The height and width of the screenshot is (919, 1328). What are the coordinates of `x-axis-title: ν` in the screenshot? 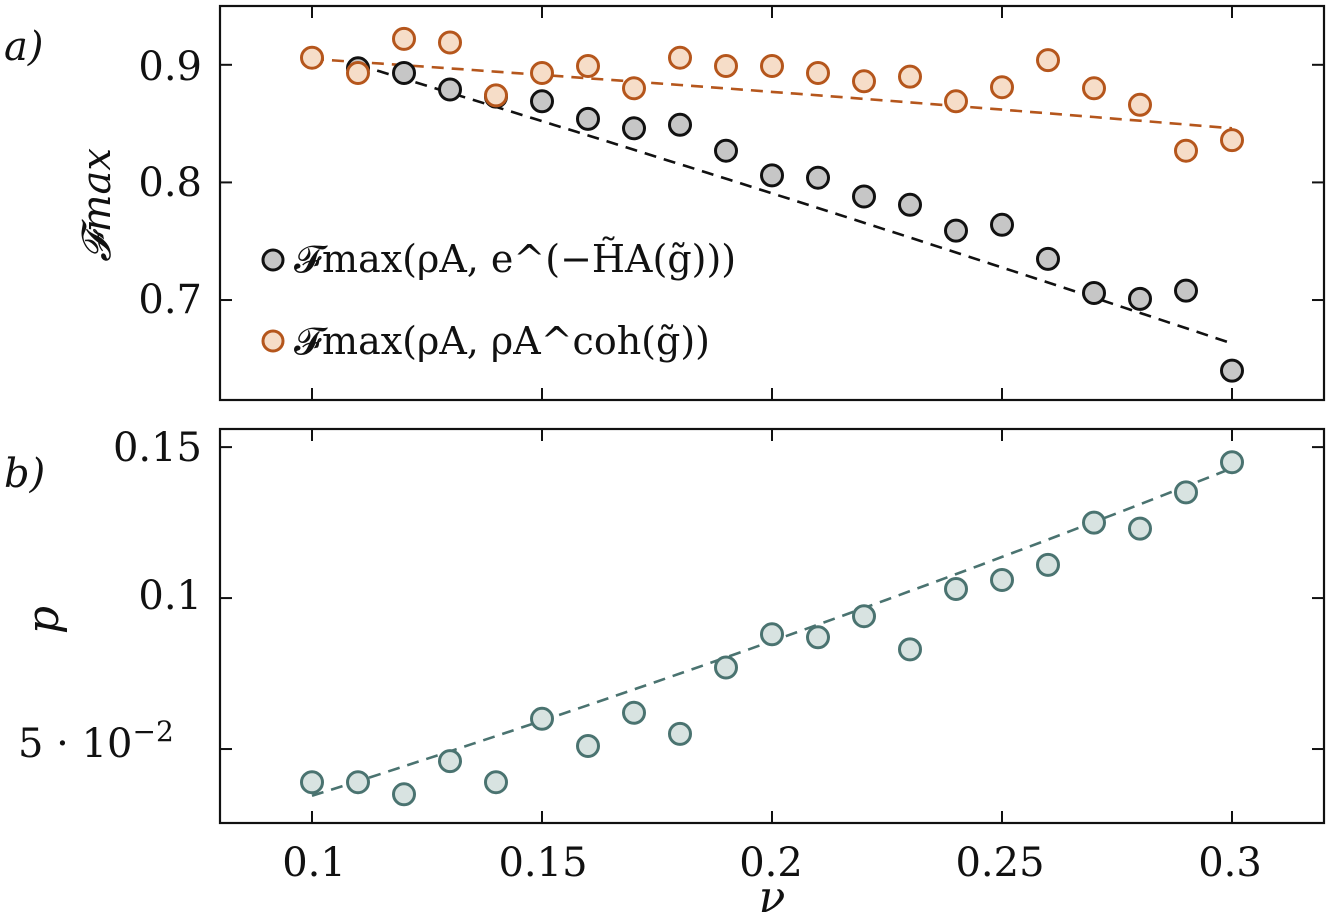 It's located at (772, 895).